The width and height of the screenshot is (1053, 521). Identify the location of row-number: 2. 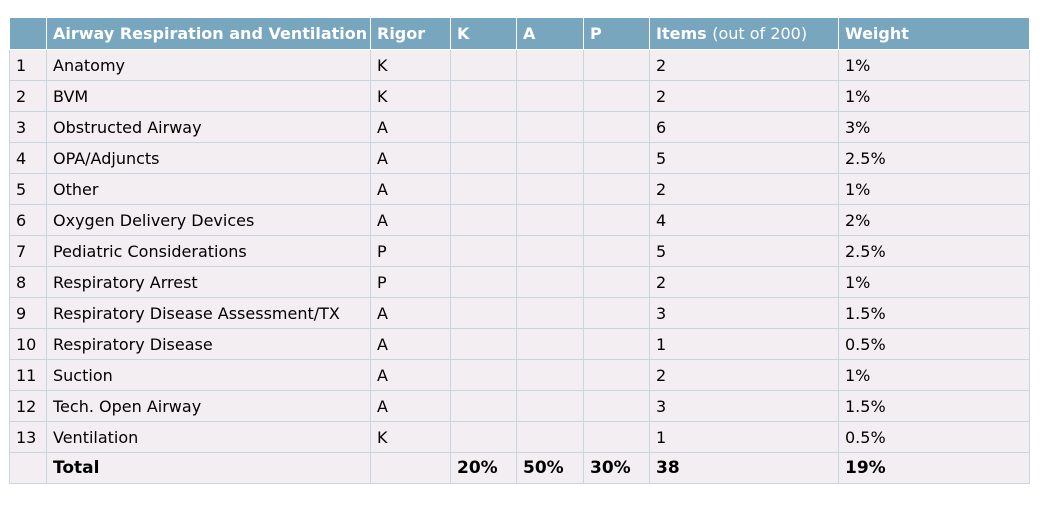
(28, 96).